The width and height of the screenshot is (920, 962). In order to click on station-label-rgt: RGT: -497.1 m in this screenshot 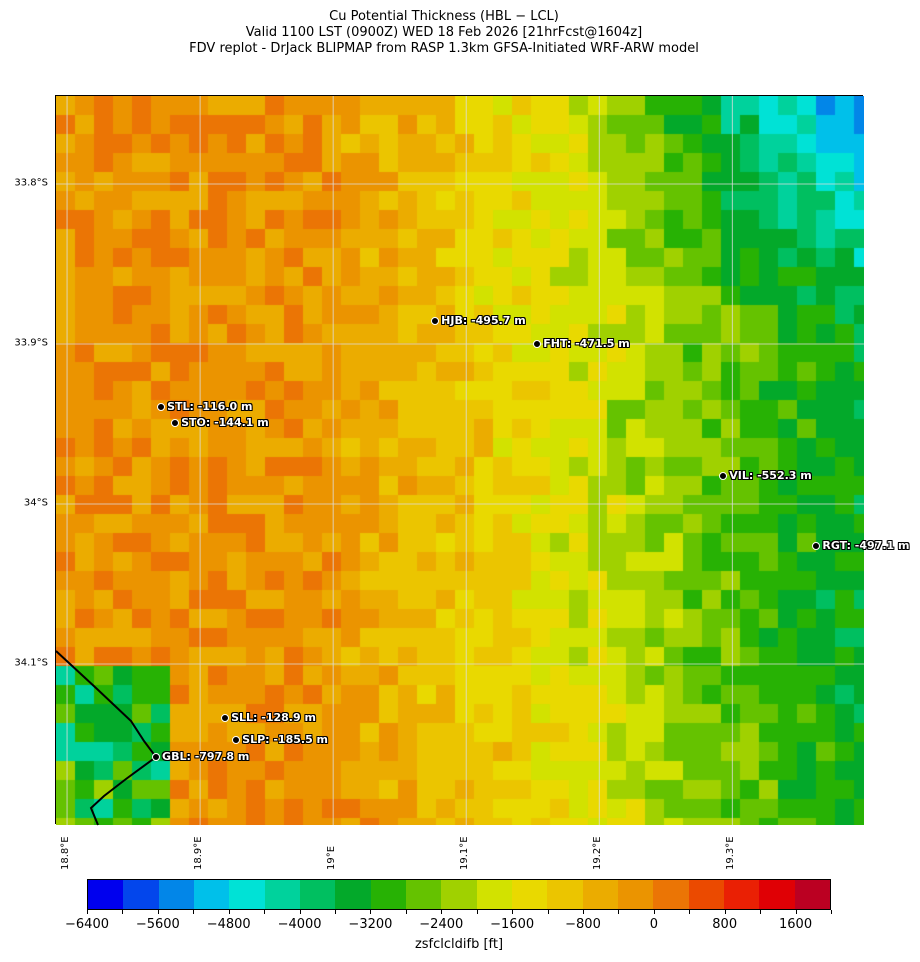, I will do `click(866, 545)`.